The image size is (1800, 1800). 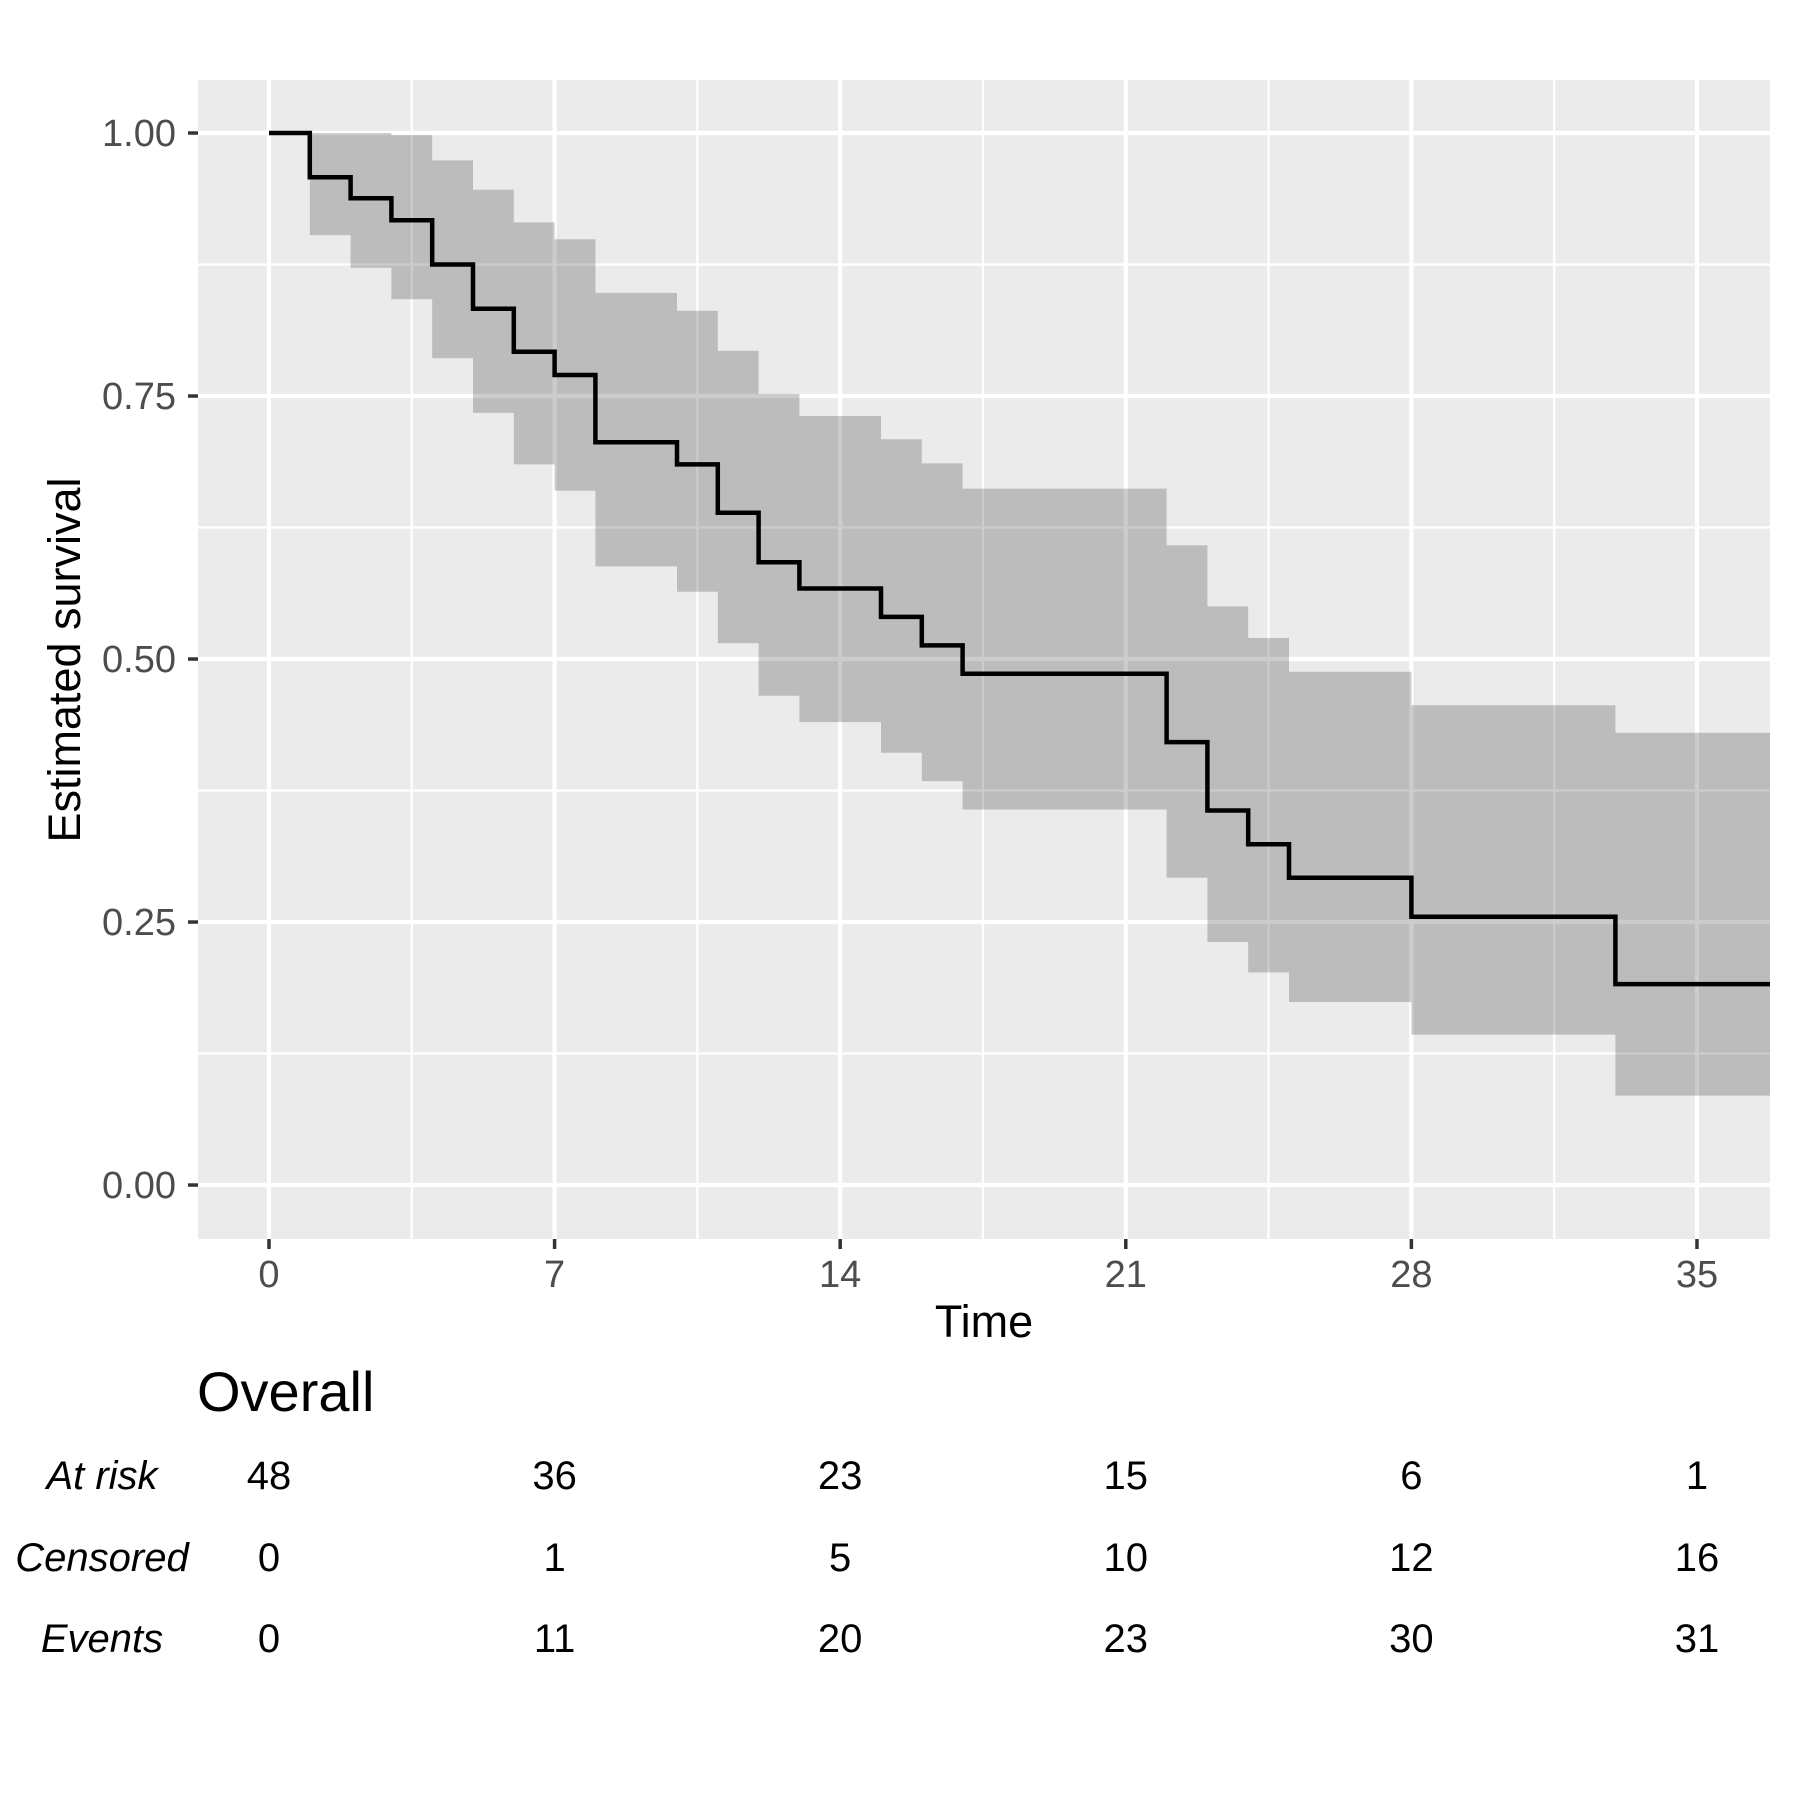 What do you see at coordinates (840, 1558) in the screenshot?
I see `risk-table-value: 5` at bounding box center [840, 1558].